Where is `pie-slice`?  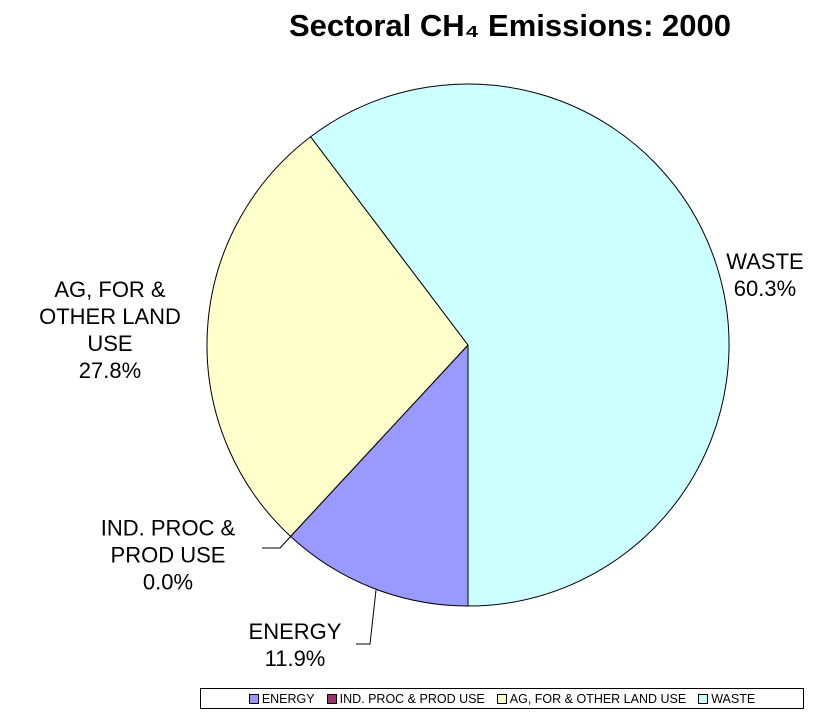 pie-slice is located at coordinates (379, 475).